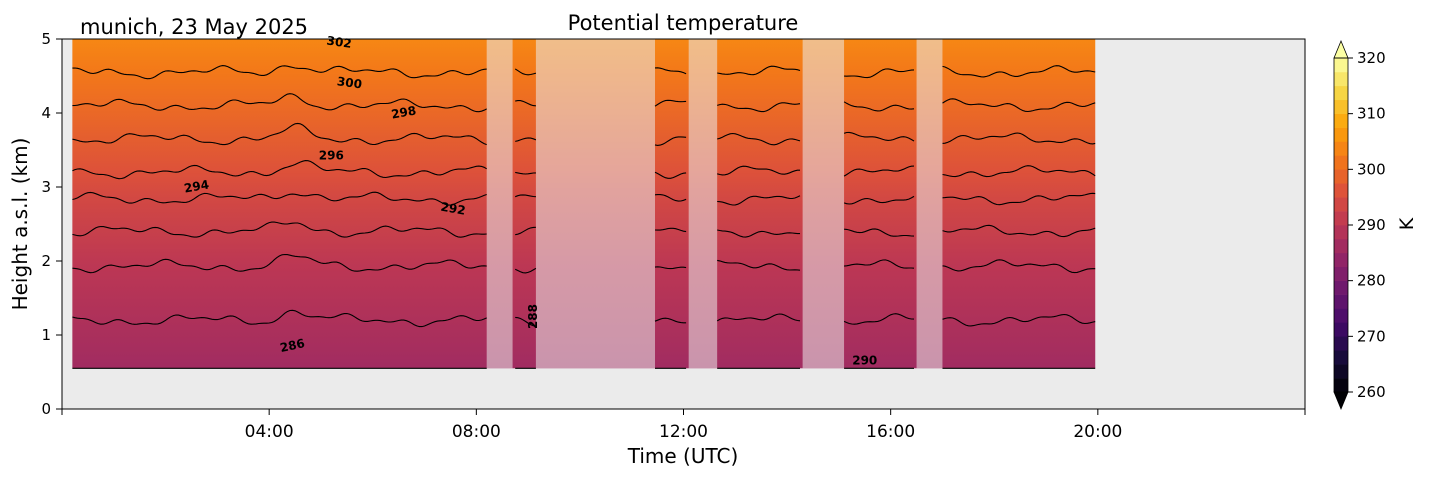  I want to click on colorbar-label: K, so click(1407, 223).